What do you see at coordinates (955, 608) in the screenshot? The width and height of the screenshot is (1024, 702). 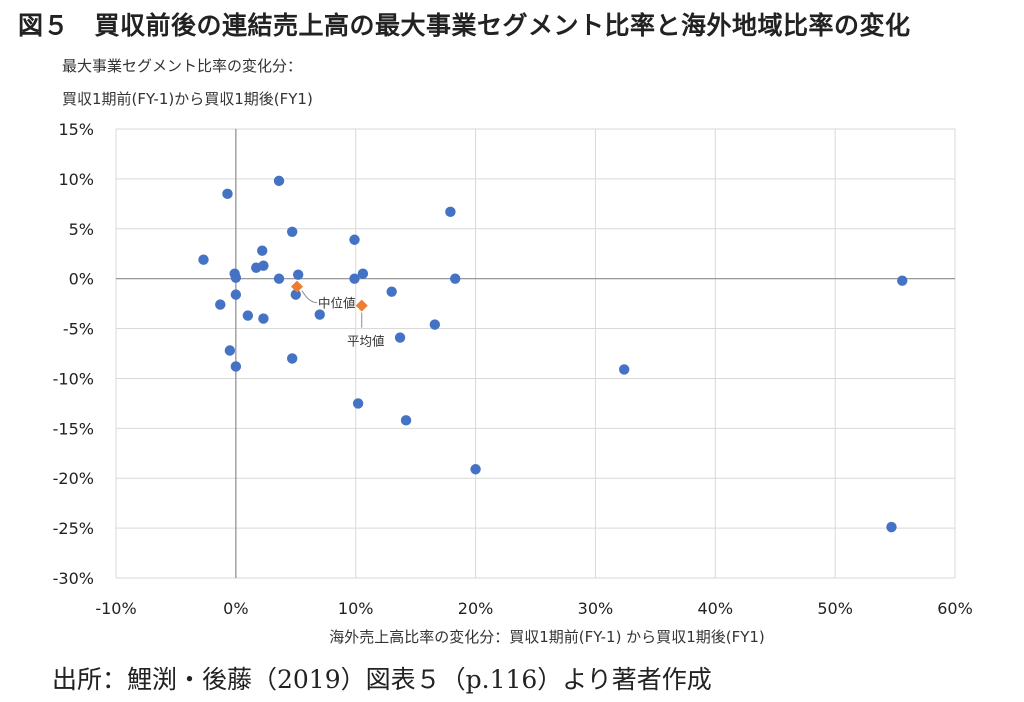 I see `x-tick-label: 60%` at bounding box center [955, 608].